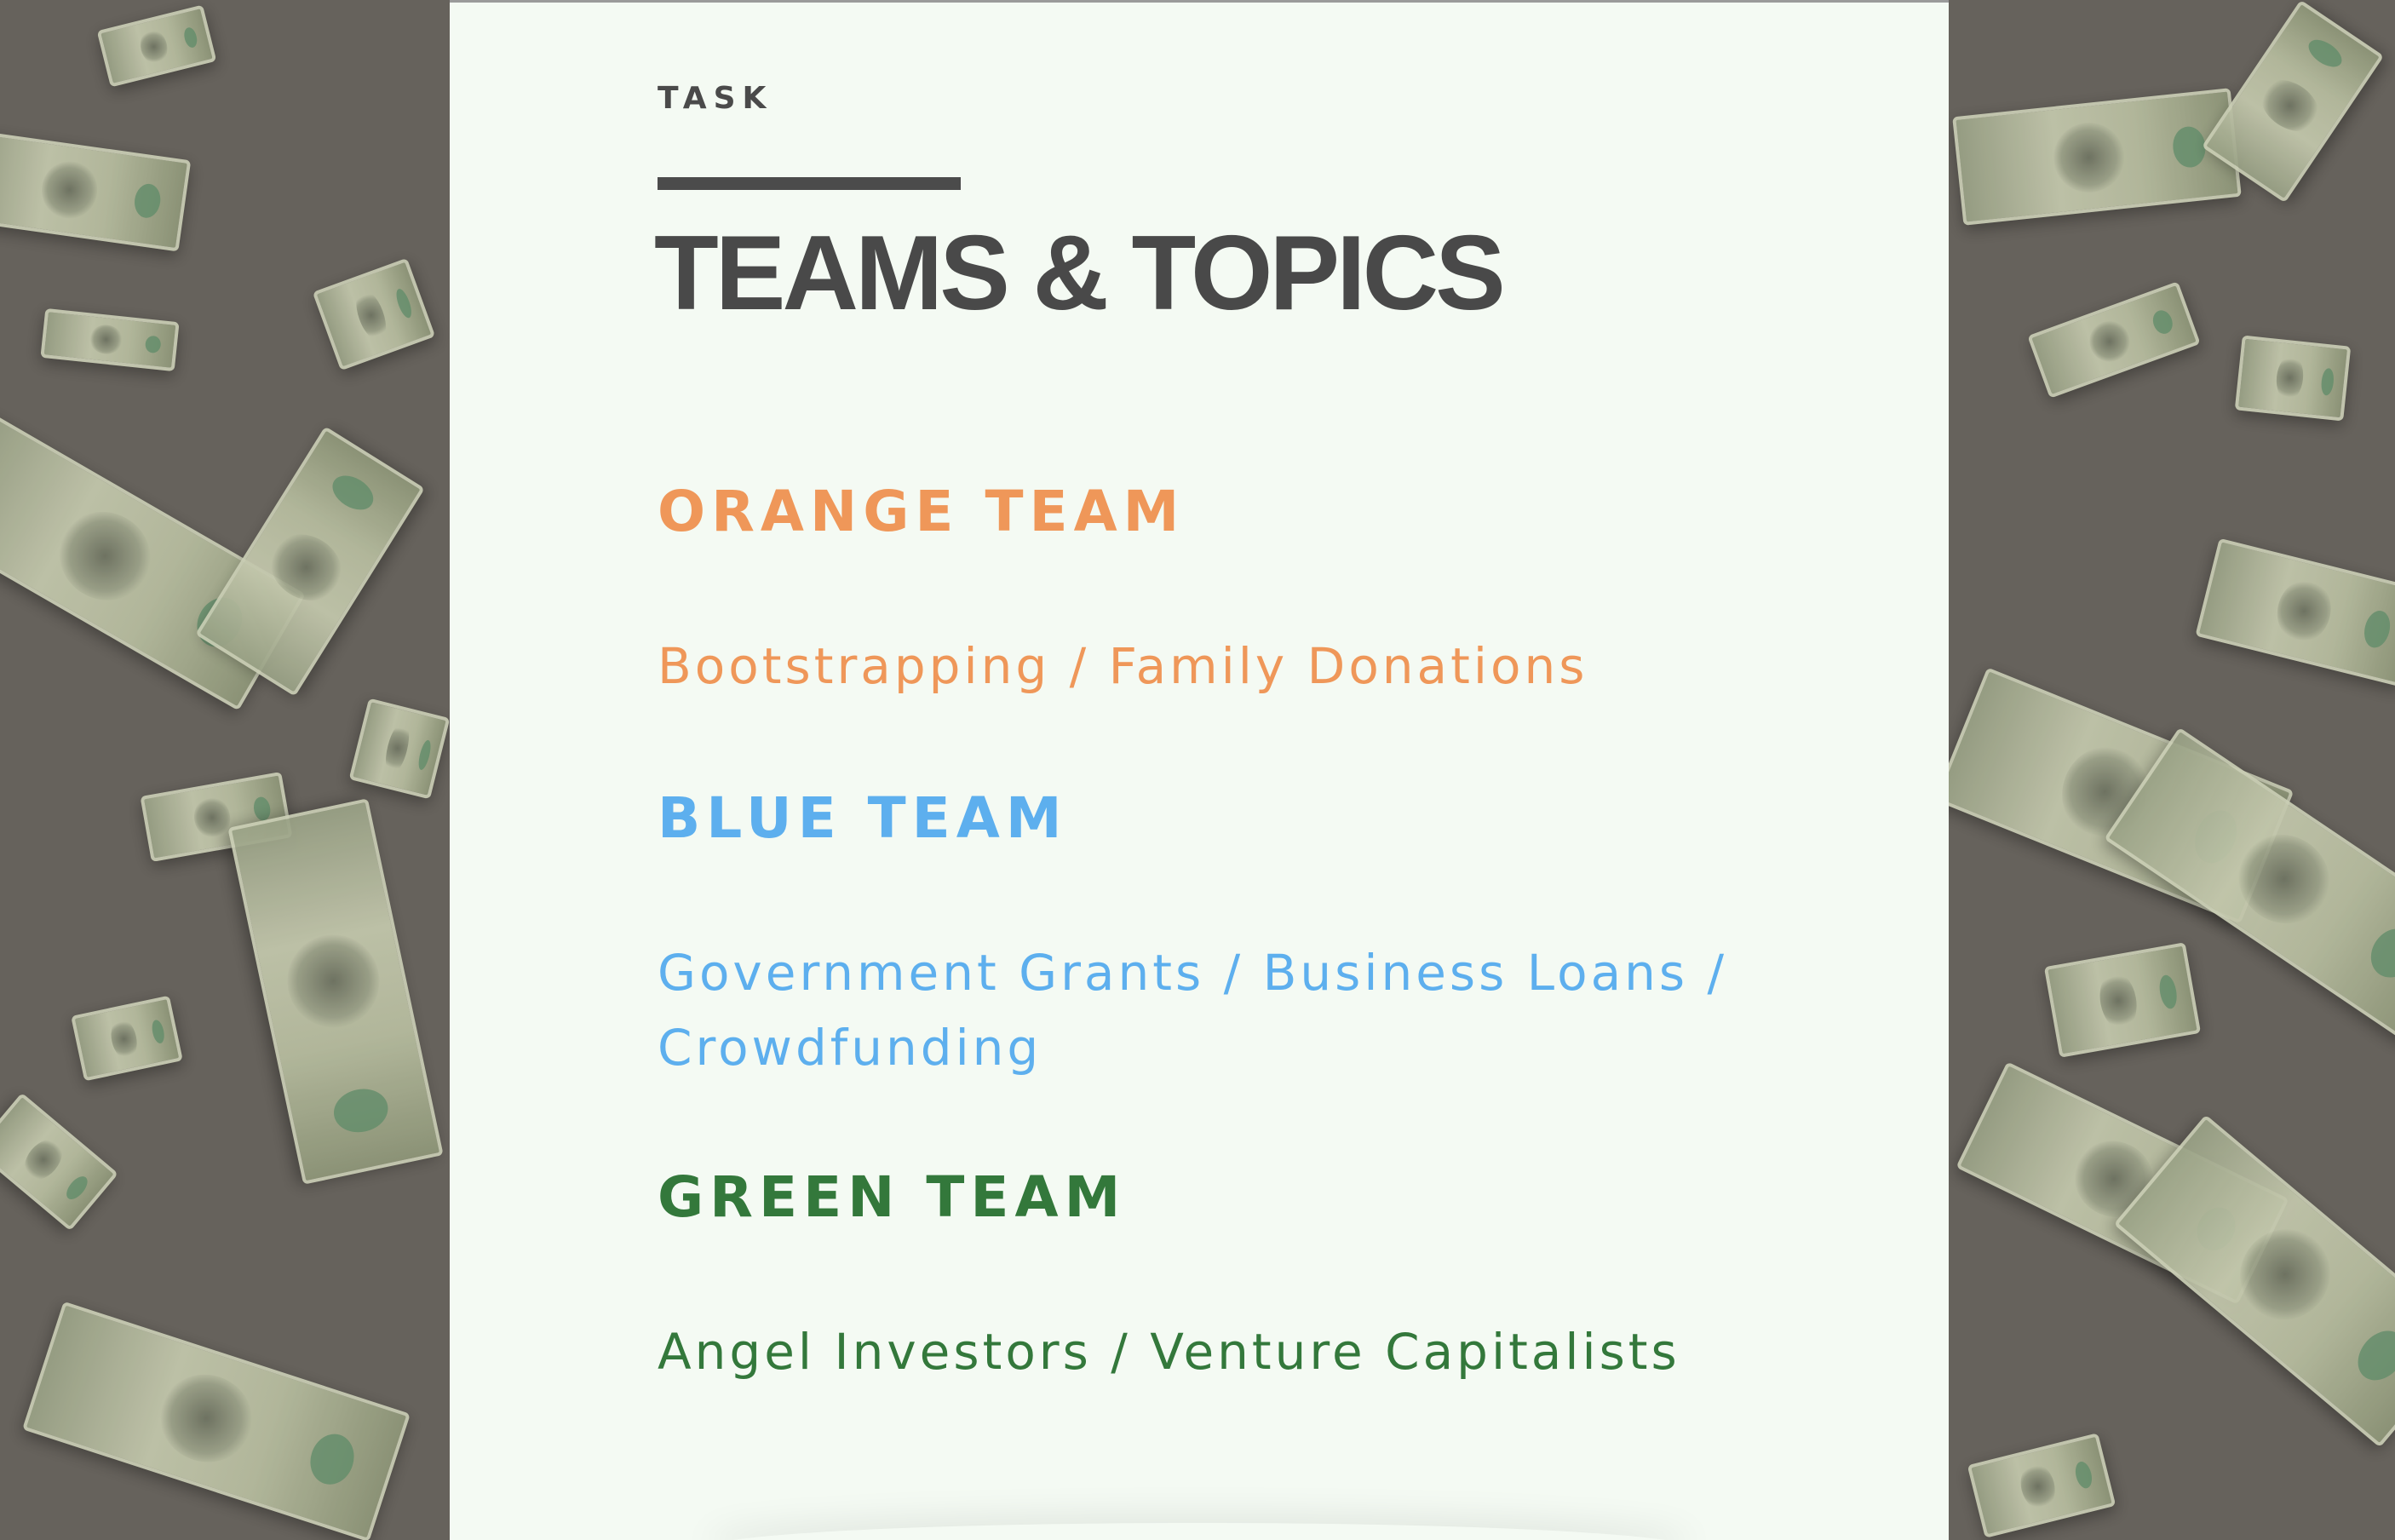 The width and height of the screenshot is (2395, 1540). Describe the element at coordinates (1123, 666) in the screenshot. I see `team-topic-orange: Bootstrapping / Family Donations` at that location.